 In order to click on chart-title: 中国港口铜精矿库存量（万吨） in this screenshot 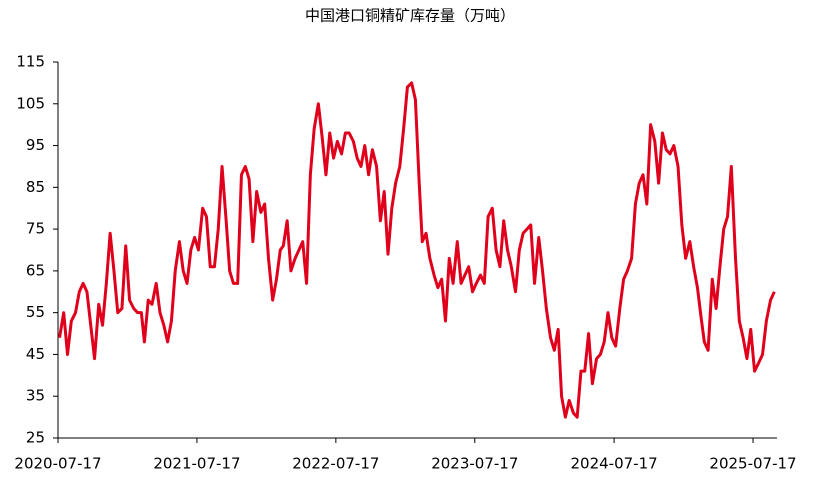, I will do `click(410, 16)`.